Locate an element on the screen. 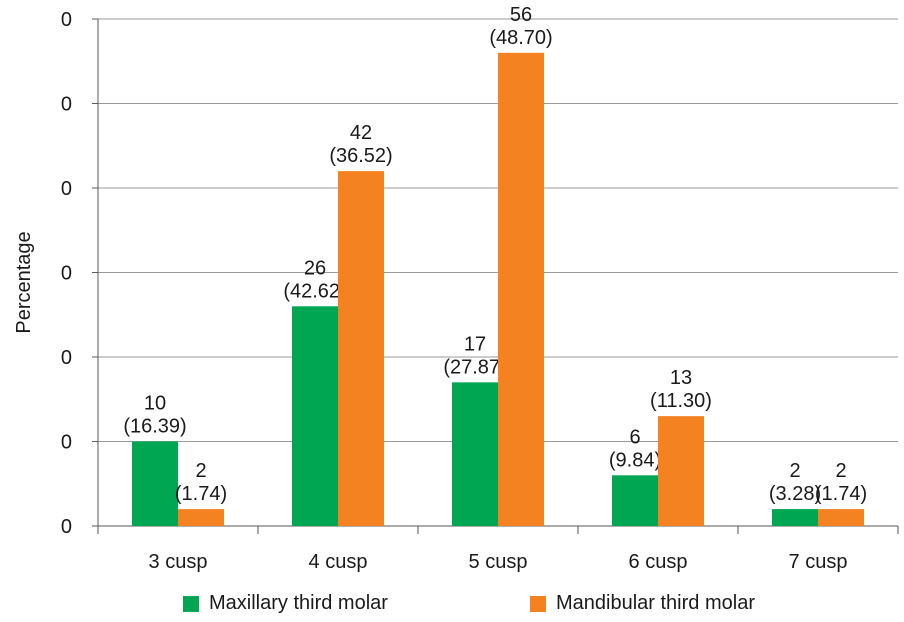 This screenshot has height=622, width=904. data-label-count: 6 is located at coordinates (634, 437).